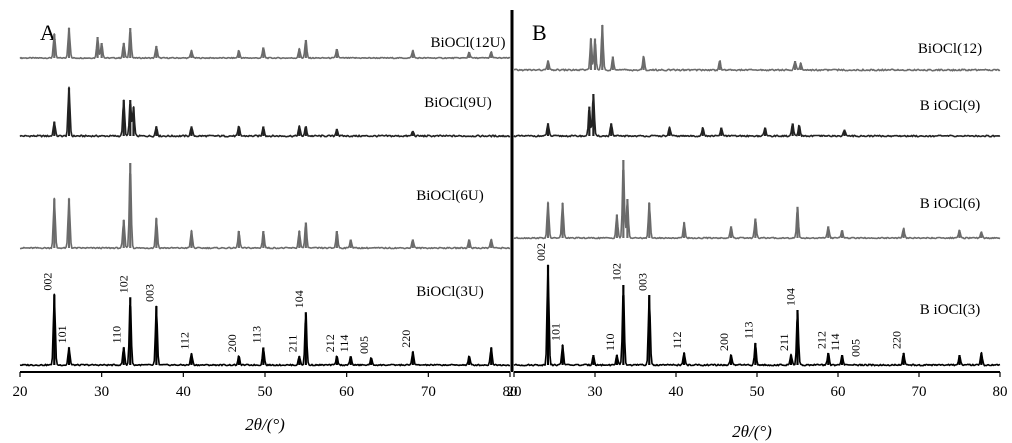 This screenshot has height=443, width=1012. Describe the element at coordinates (950, 106) in the screenshot. I see `series-label: B iOCl(9)` at that location.